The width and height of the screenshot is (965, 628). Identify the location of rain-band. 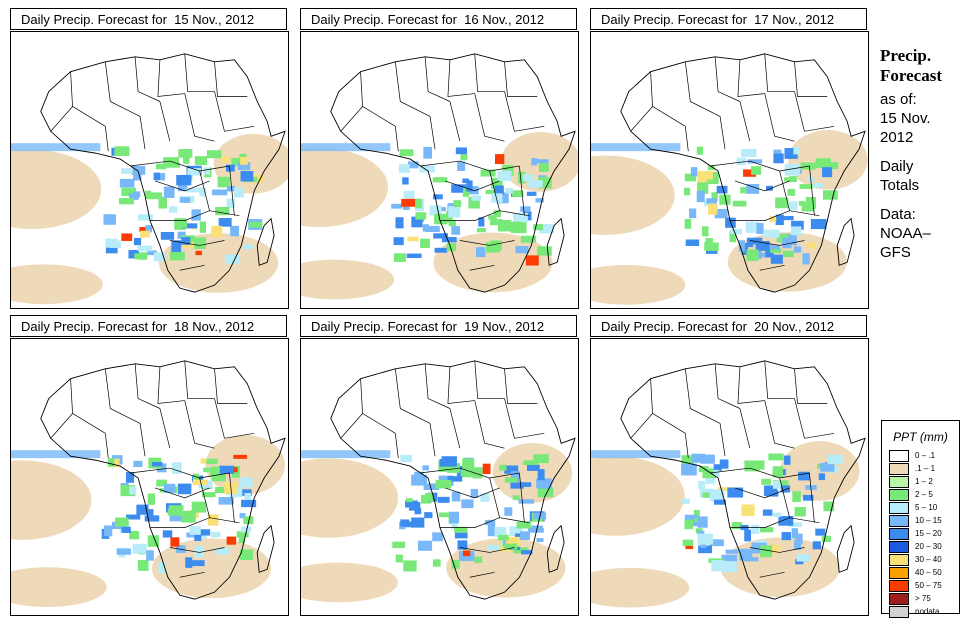
(636, 147).